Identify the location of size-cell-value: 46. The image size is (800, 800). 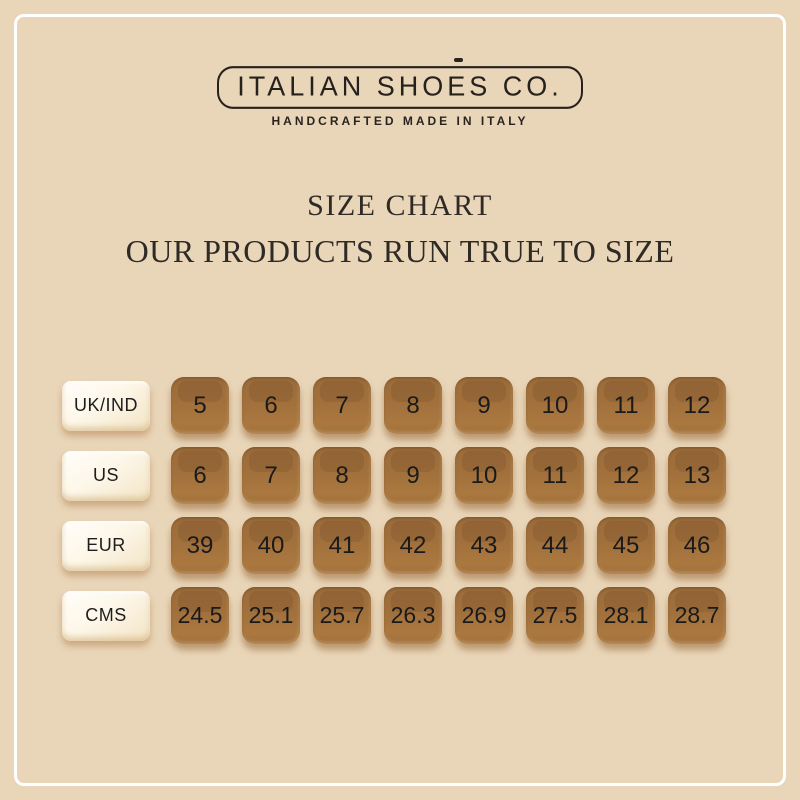
(697, 545).